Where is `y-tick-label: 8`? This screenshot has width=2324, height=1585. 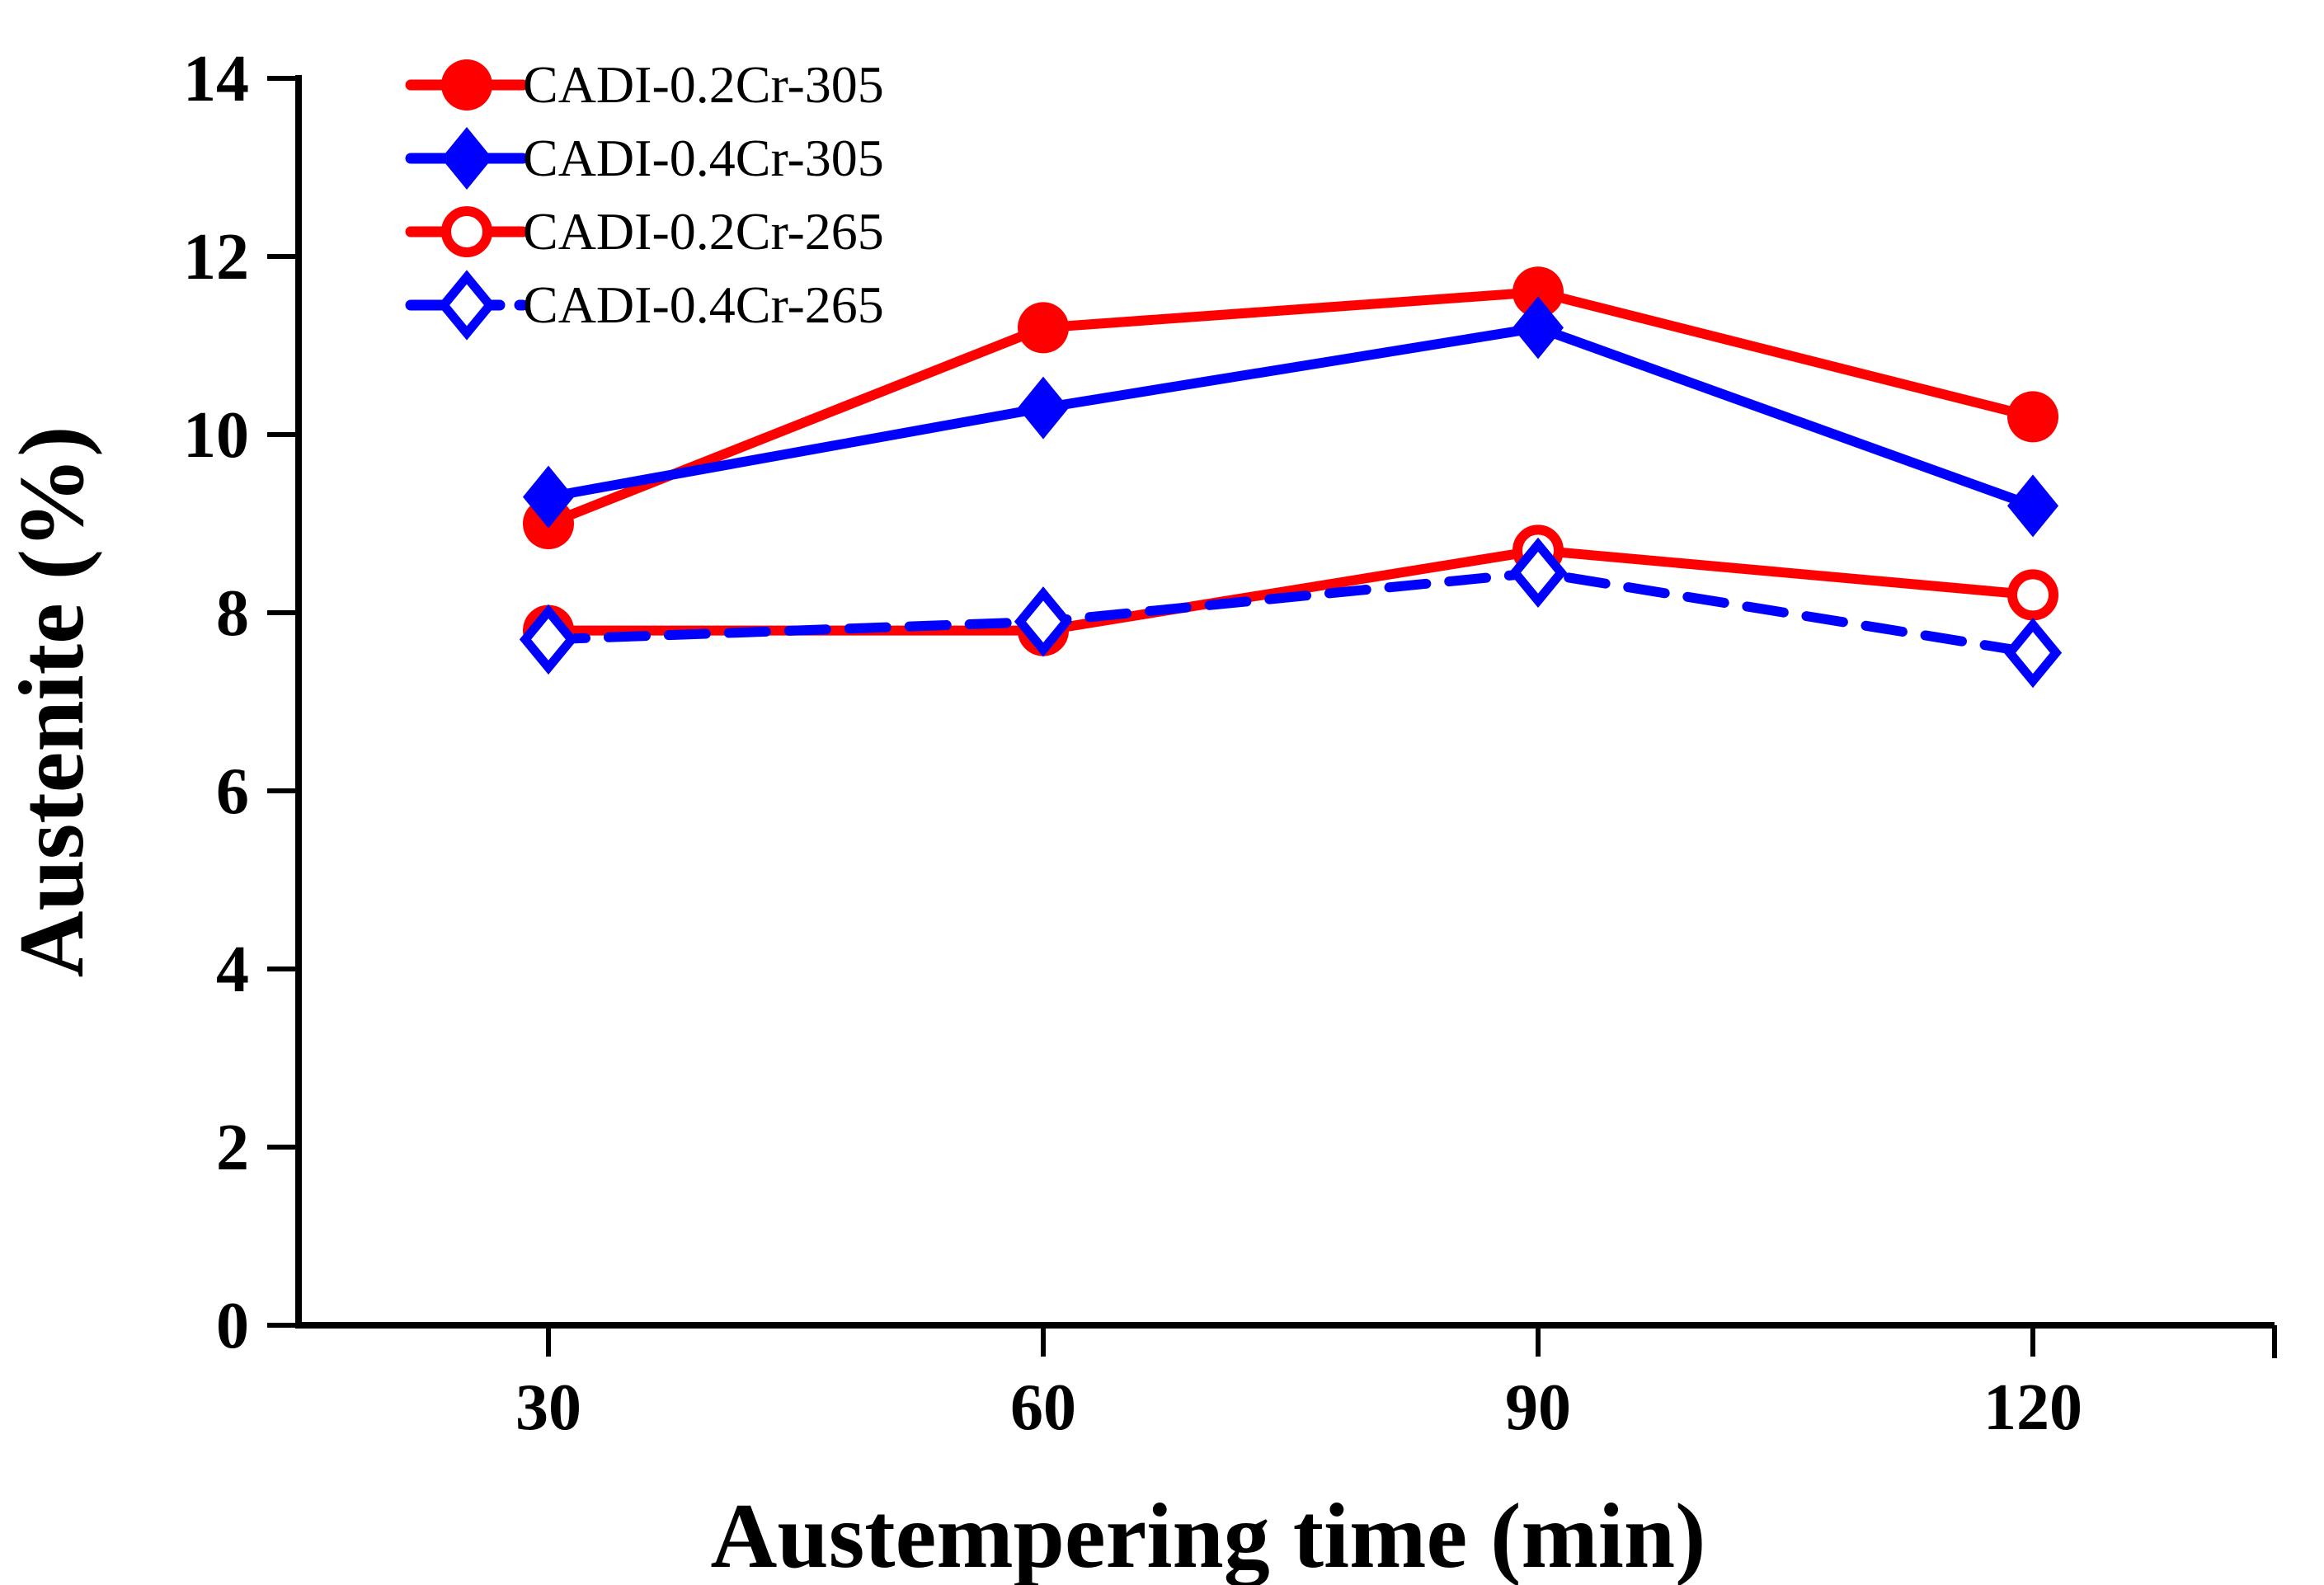
y-tick-label: 8 is located at coordinates (232, 613).